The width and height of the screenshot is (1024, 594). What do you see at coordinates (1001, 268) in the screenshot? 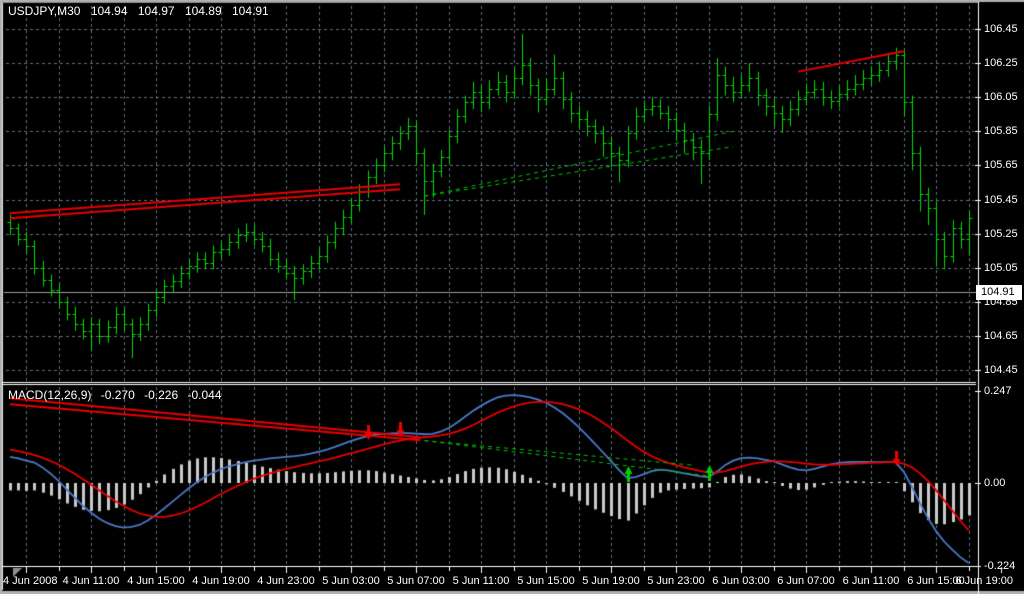
I see `price-axis-label: 105.05` at bounding box center [1001, 268].